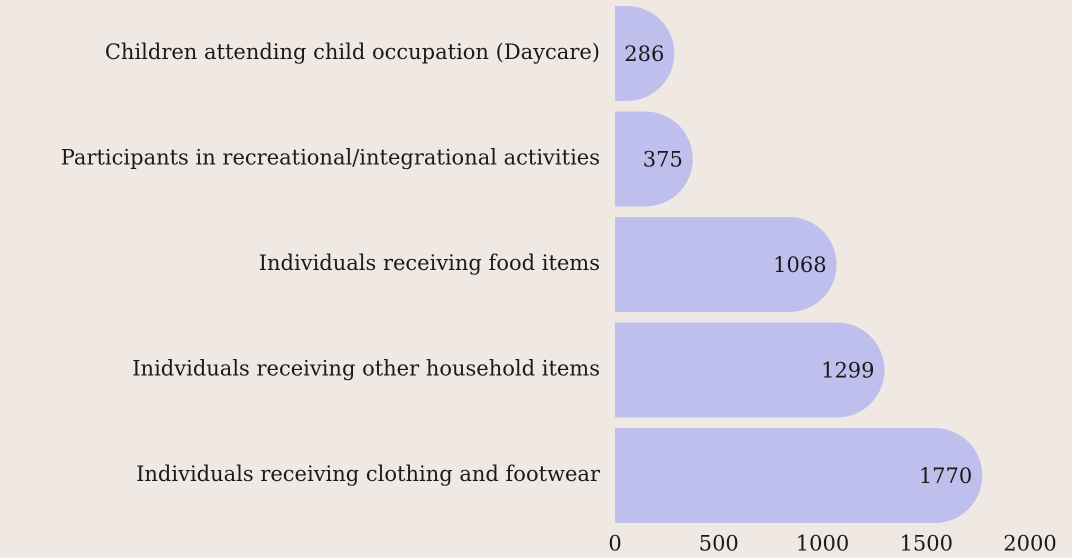 The width and height of the screenshot is (1072, 558). I want to click on x-tick-label: 1500, so click(926, 544).